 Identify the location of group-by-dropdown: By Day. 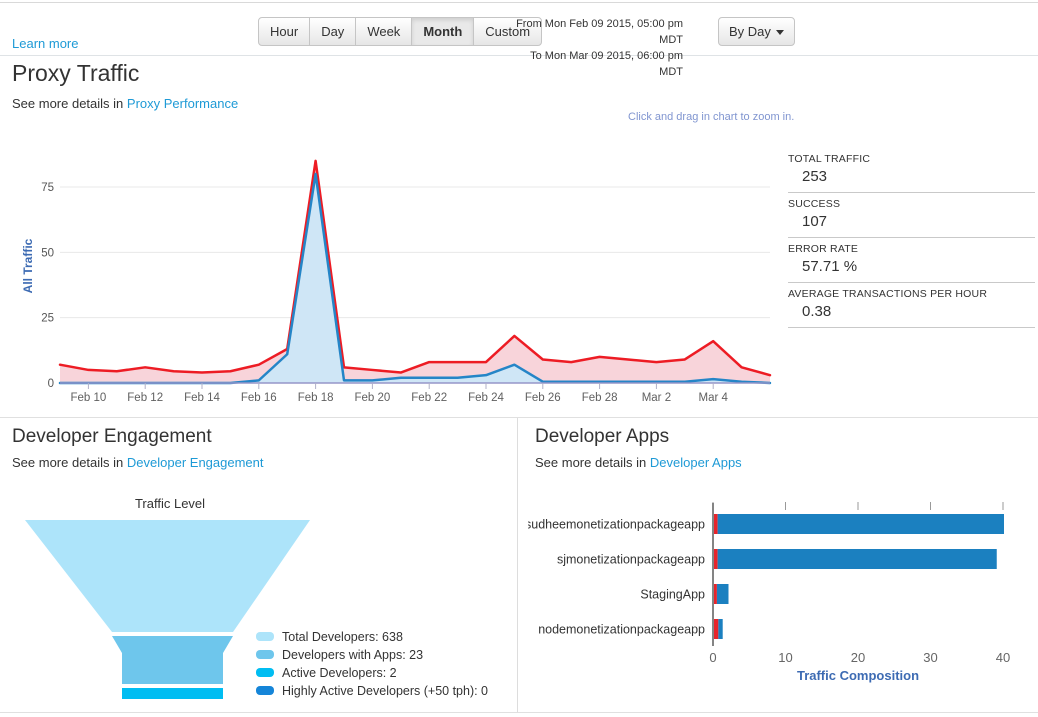
(756, 31).